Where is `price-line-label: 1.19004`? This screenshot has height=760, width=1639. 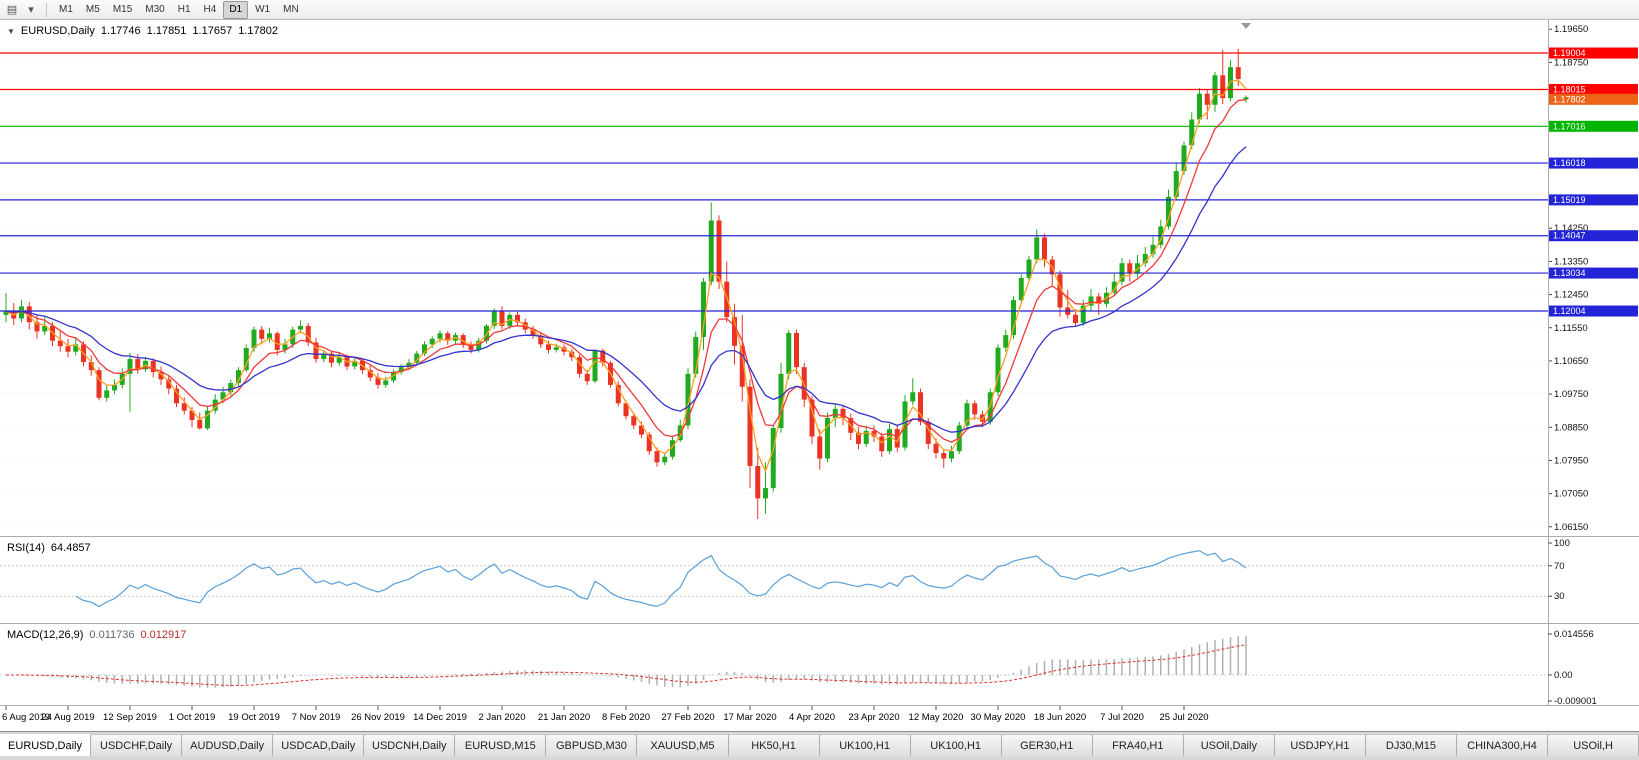
price-line-label: 1.19004 is located at coordinates (1593, 53).